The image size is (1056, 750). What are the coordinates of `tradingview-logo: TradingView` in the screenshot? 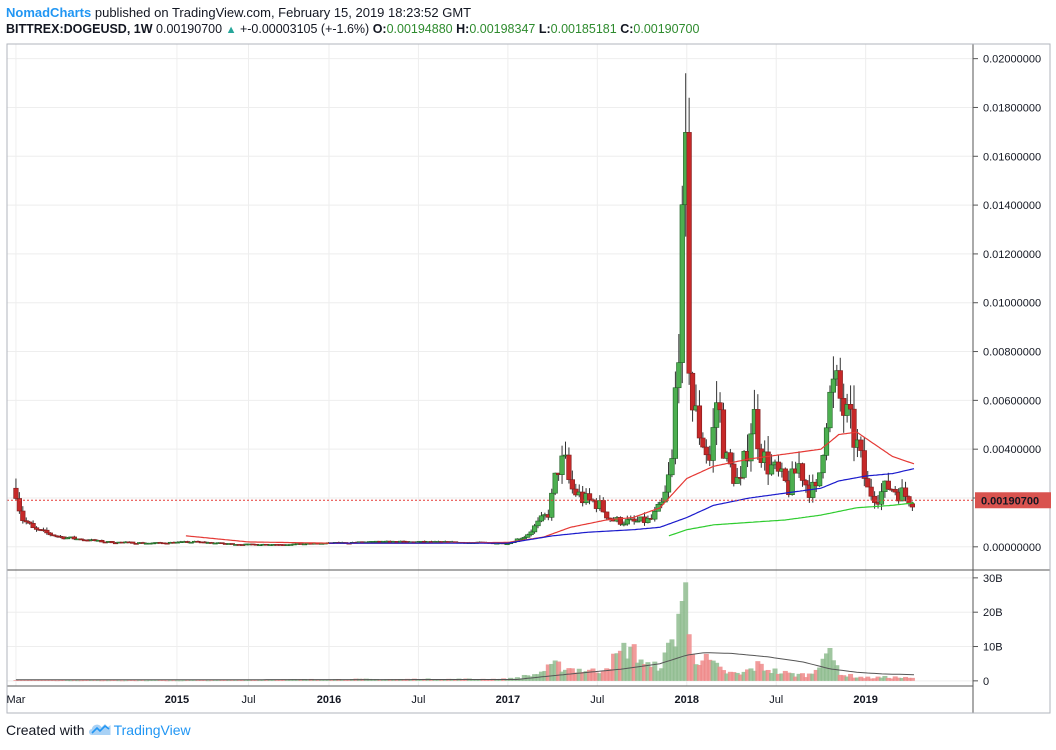 It's located at (139, 730).